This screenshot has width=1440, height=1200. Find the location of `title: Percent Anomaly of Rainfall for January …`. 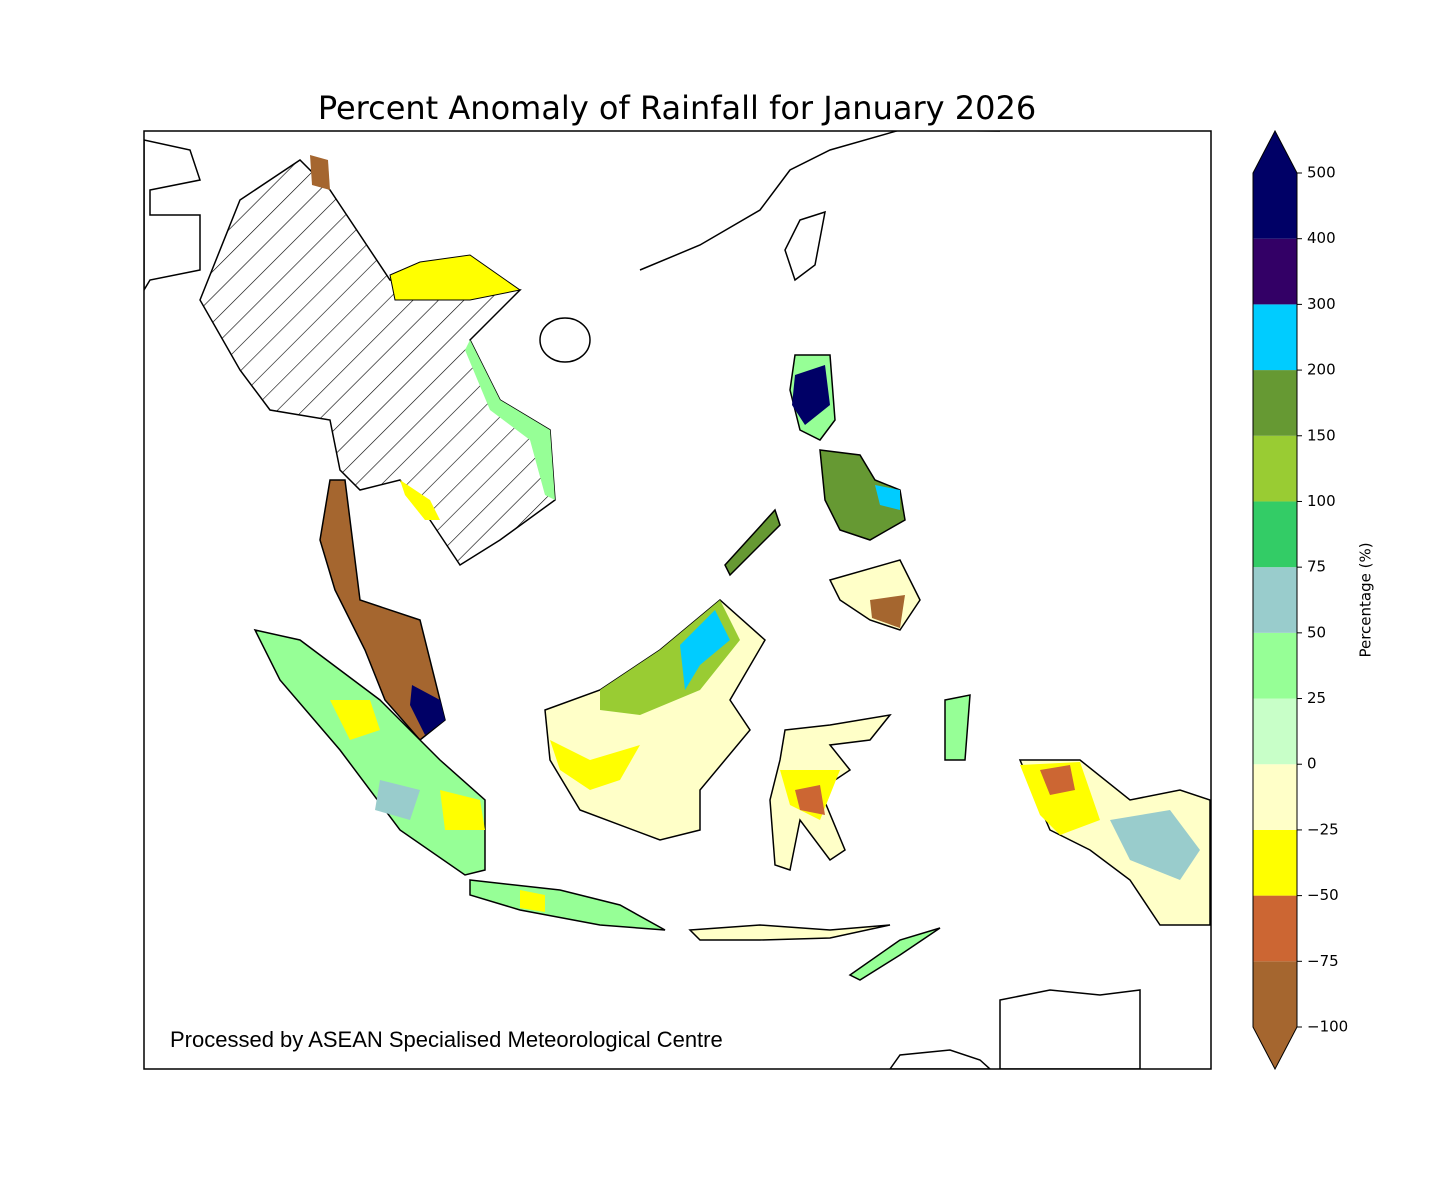

title: Percent Anomaly of Rainfall for January … is located at coordinates (677, 108).